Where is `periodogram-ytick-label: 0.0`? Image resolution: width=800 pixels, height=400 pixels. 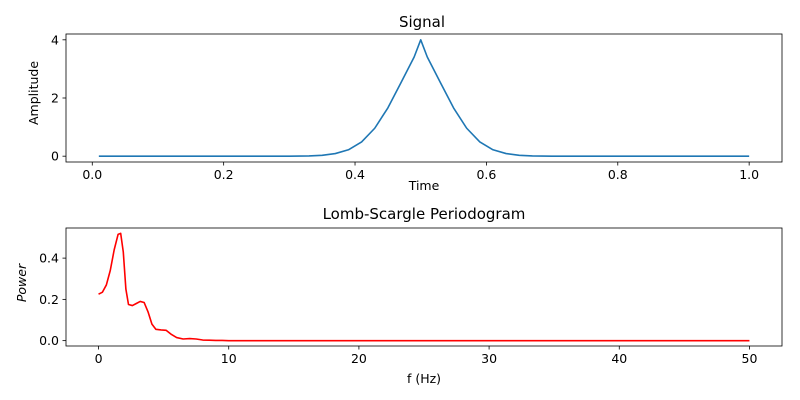
periodogram-ytick-label: 0.0 is located at coordinates (49, 340).